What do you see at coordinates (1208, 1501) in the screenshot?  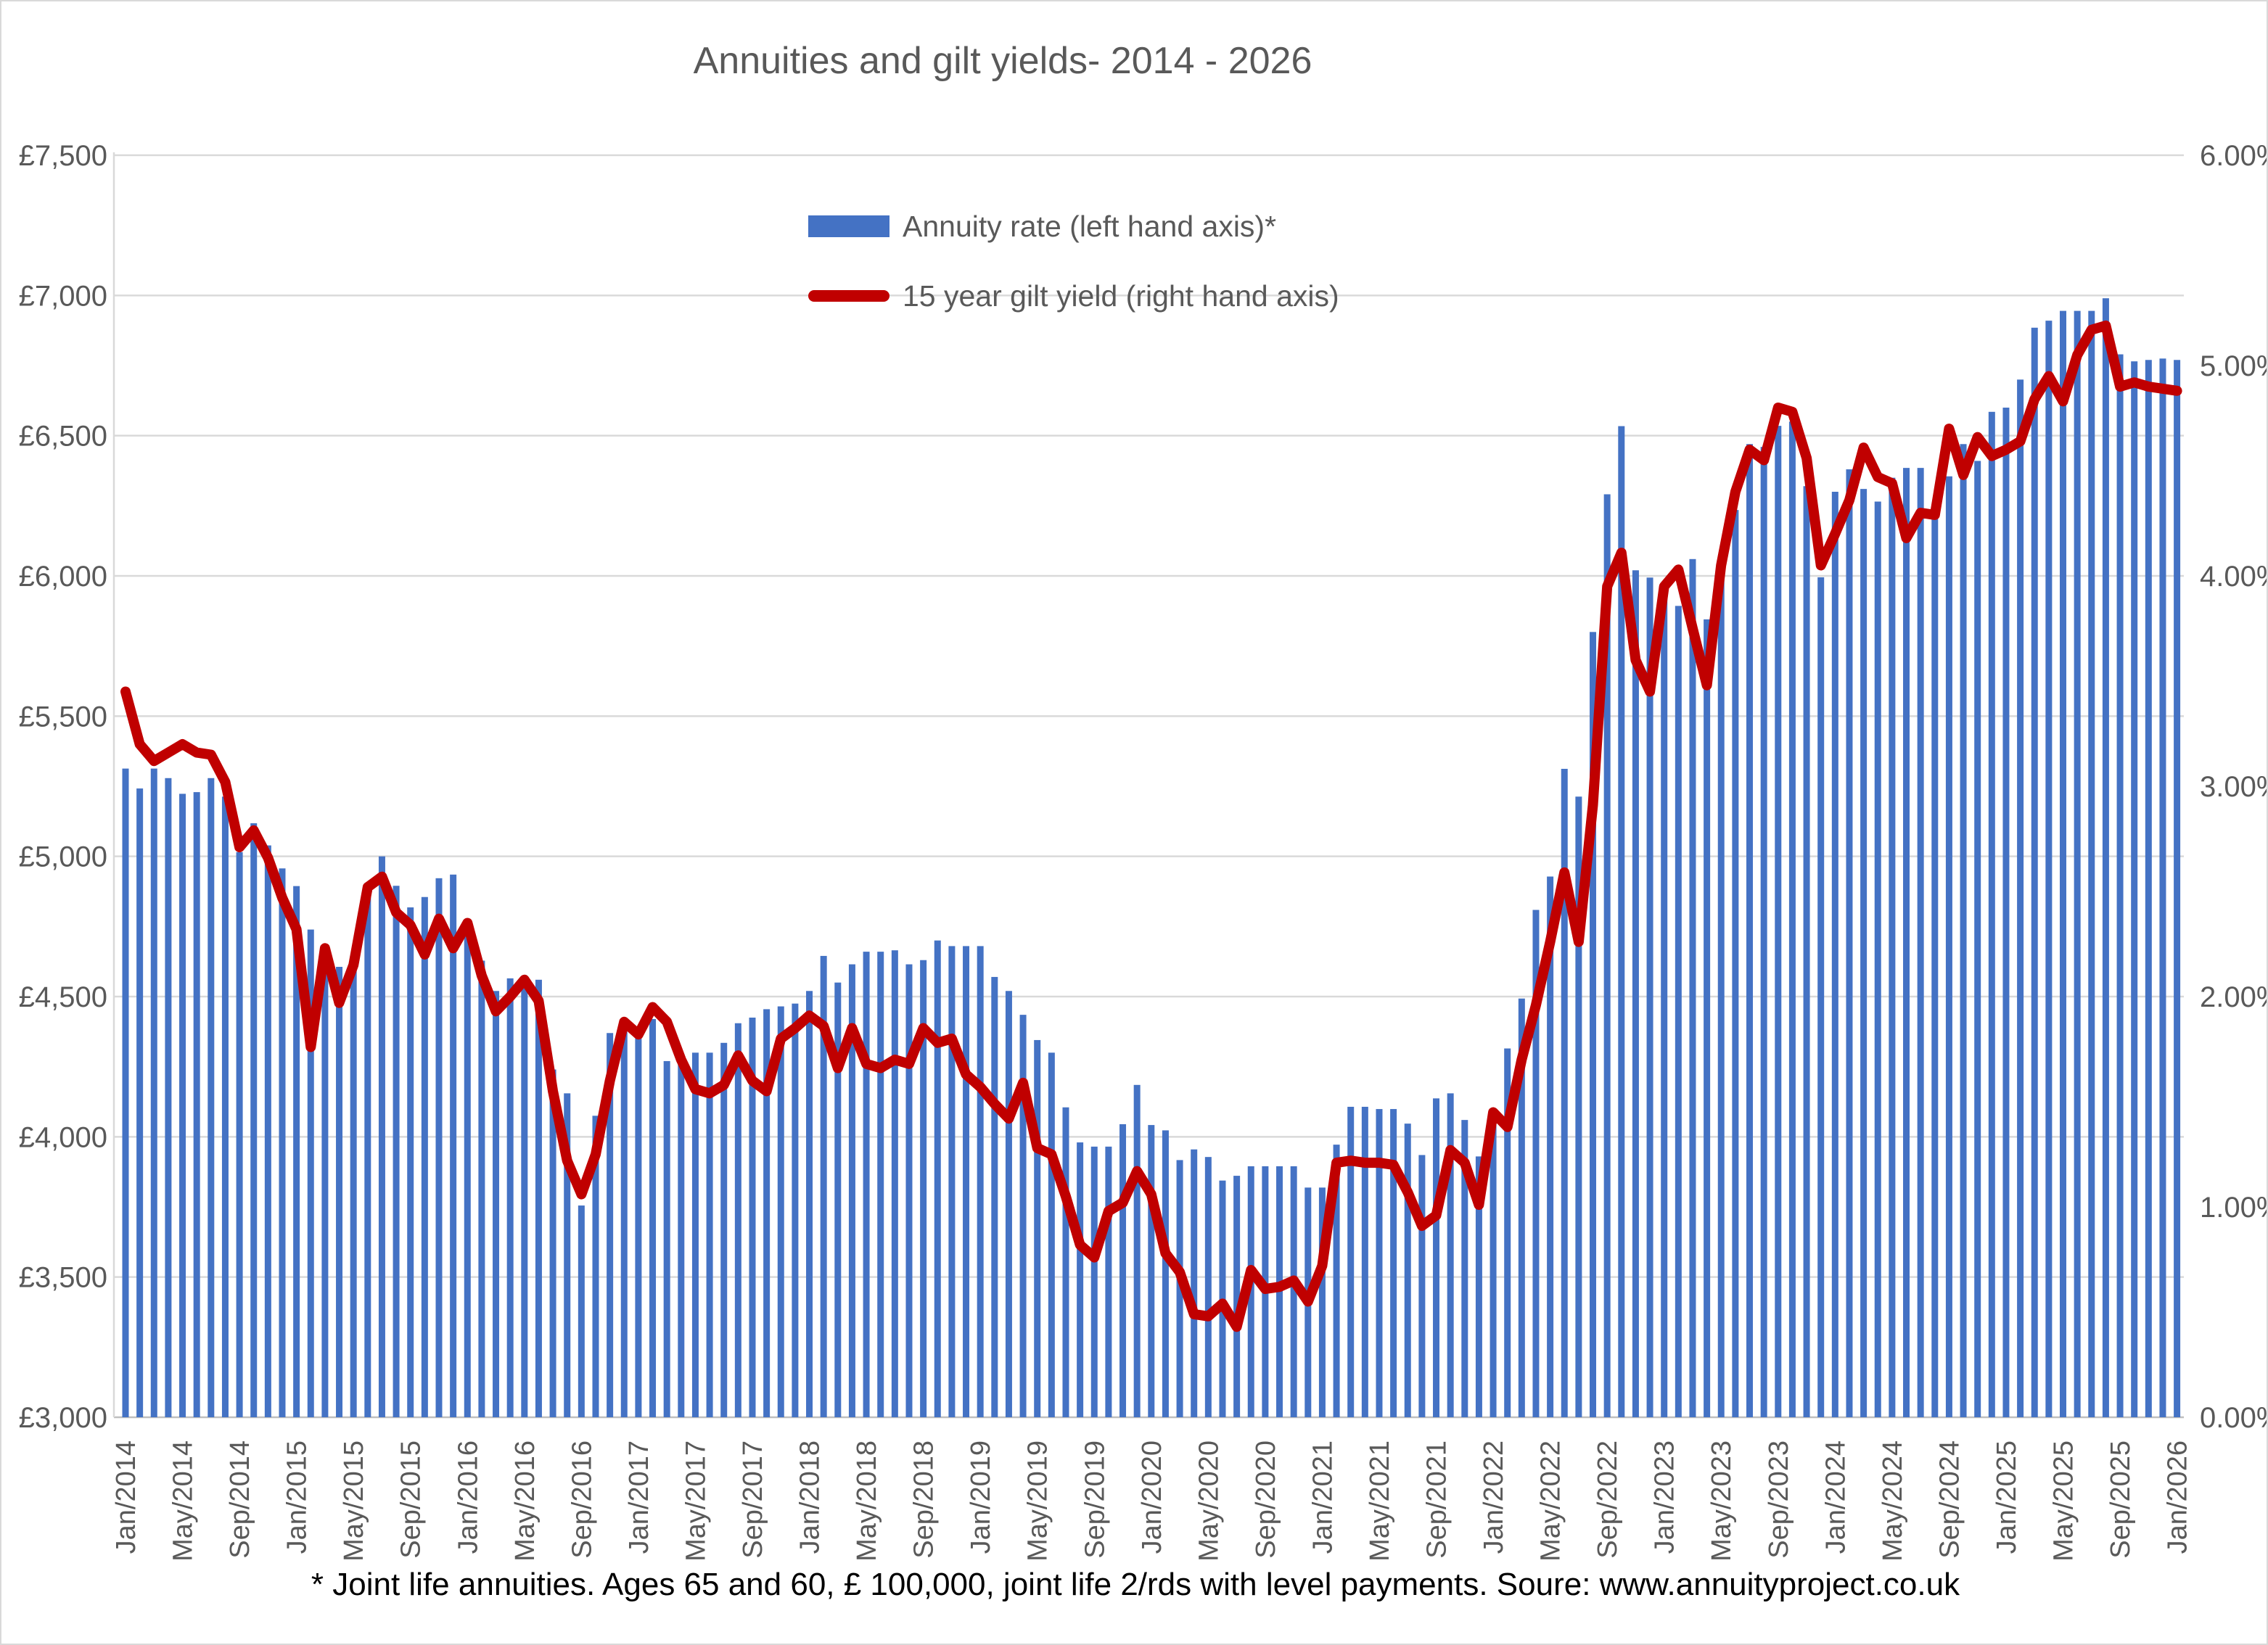 I see `x-axis-tick-label: May/2020` at bounding box center [1208, 1501].